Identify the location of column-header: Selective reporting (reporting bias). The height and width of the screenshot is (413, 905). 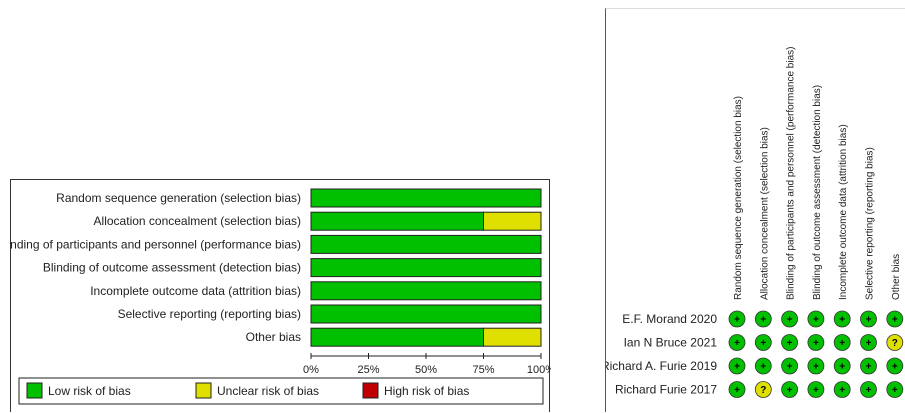
(870, 223).